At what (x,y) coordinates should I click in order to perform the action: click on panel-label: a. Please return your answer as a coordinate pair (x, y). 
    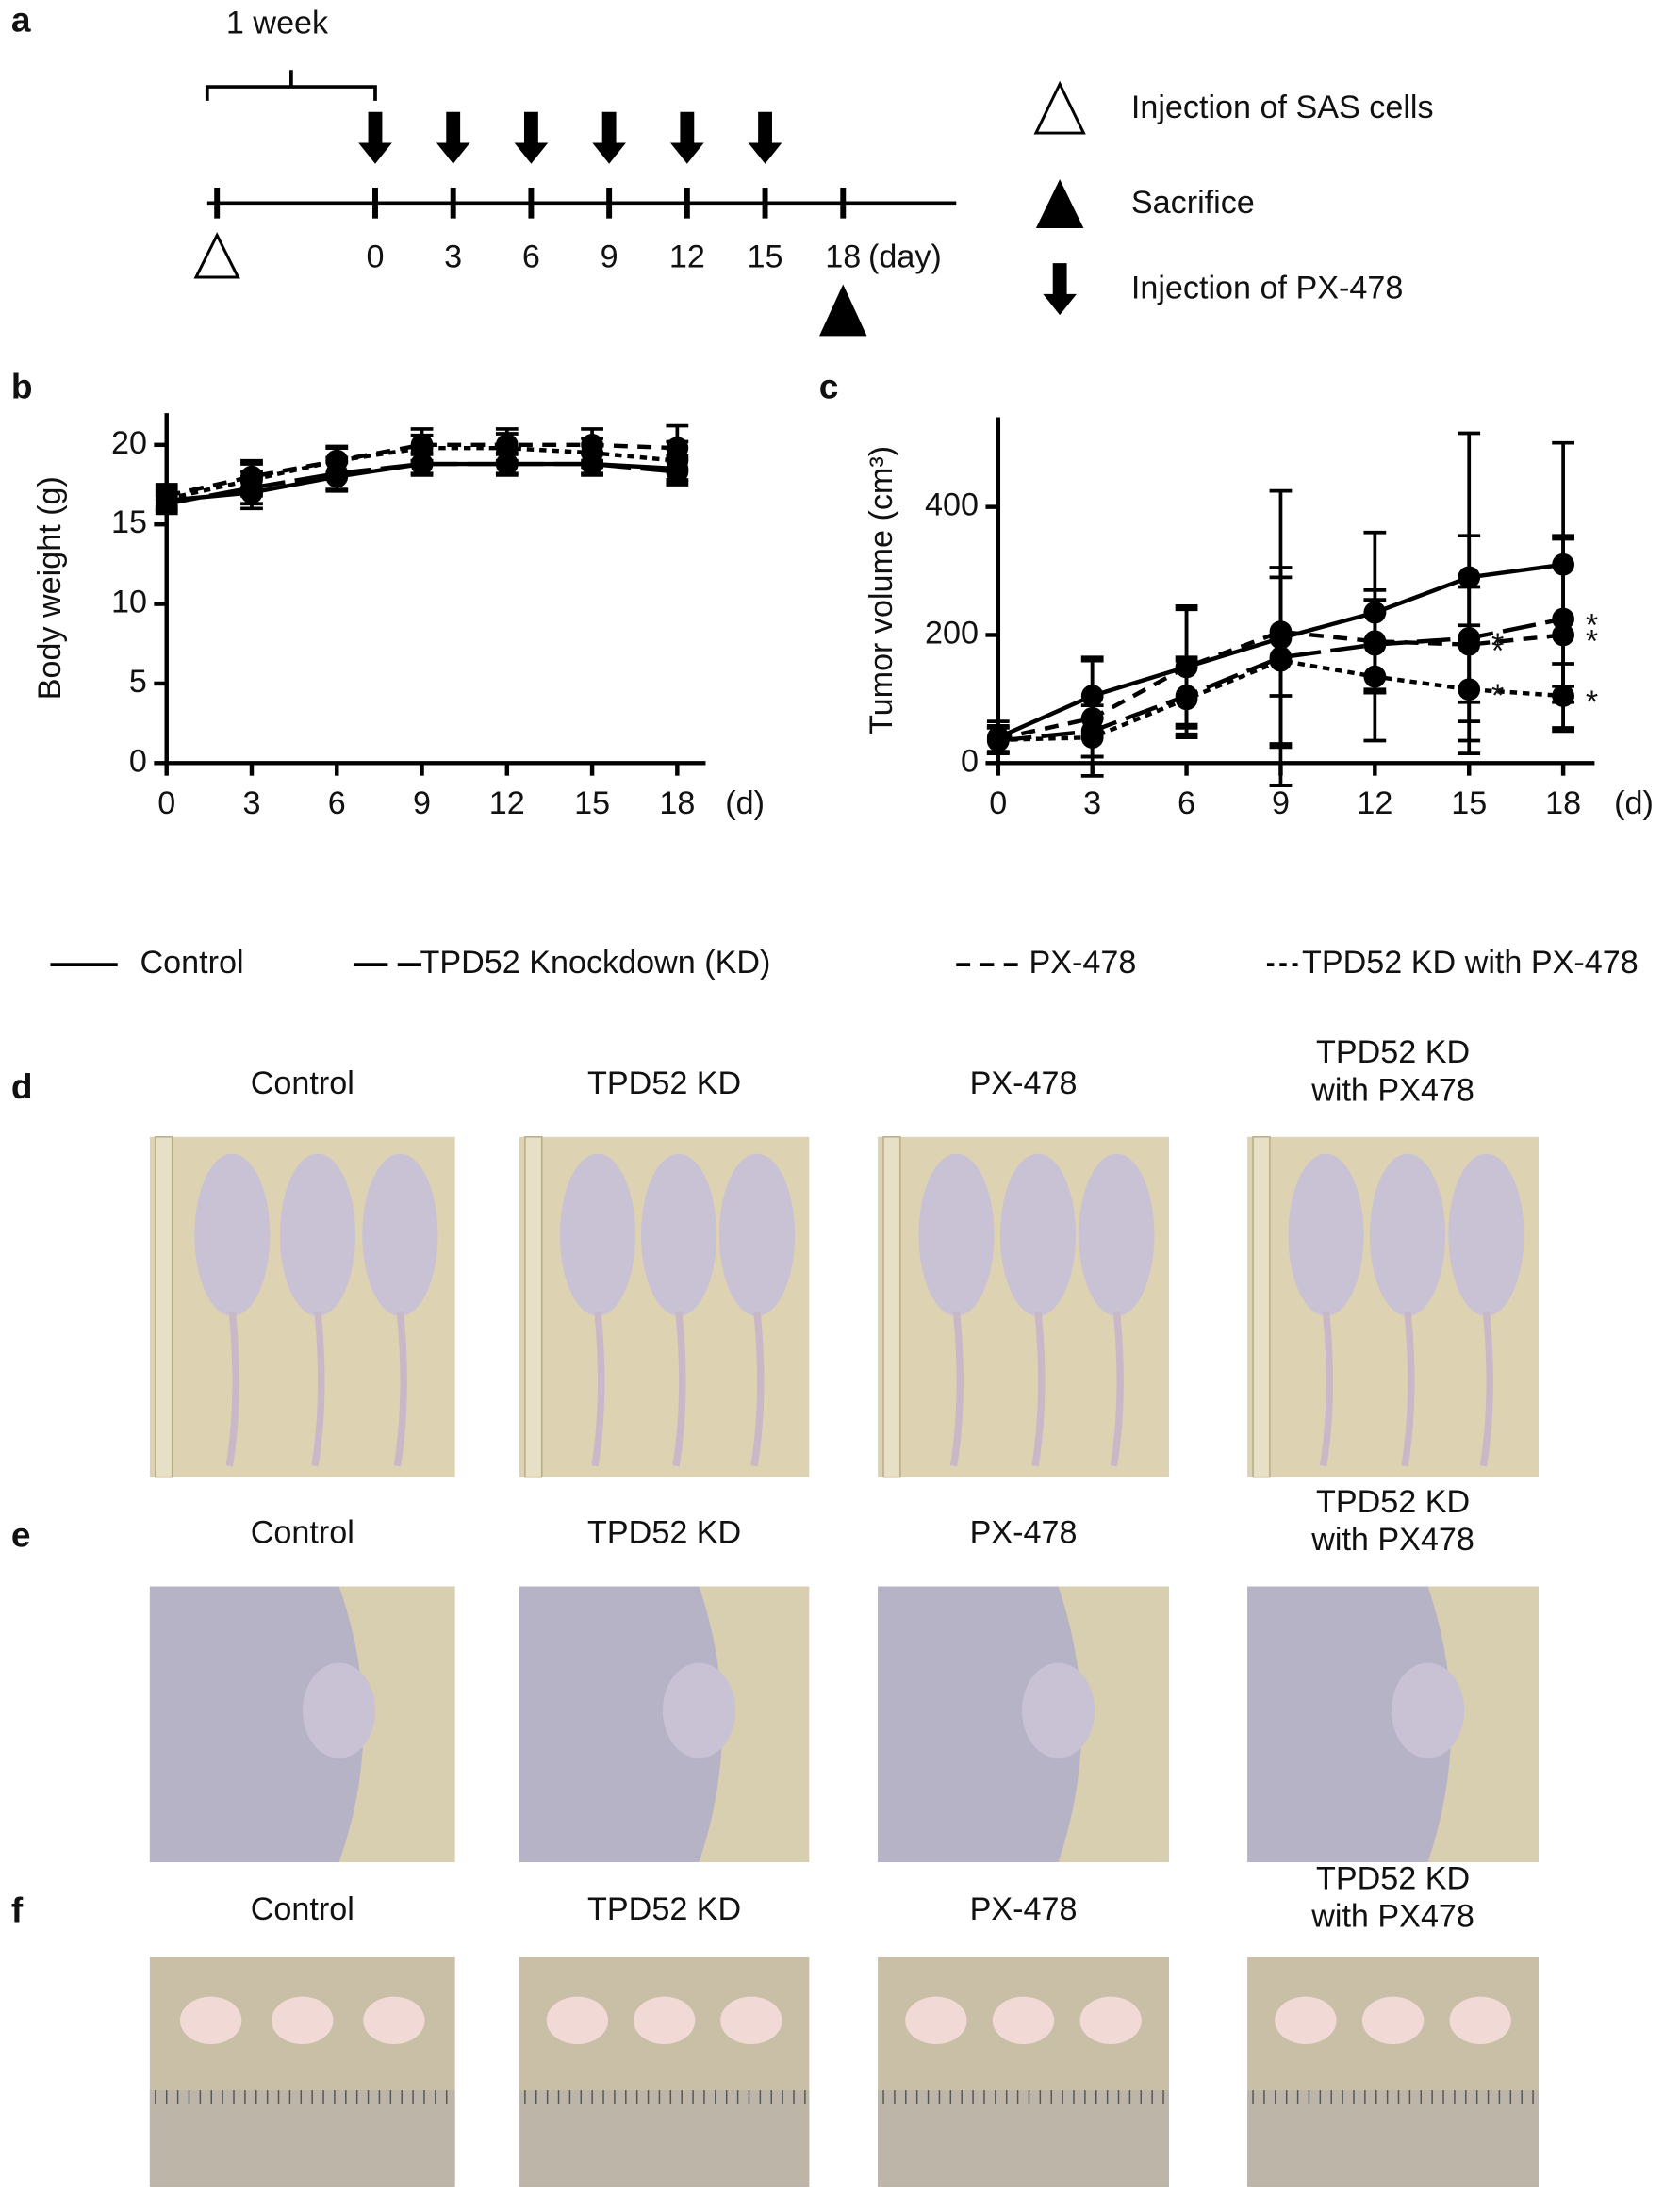
    Looking at the image, I should click on (21, 20).